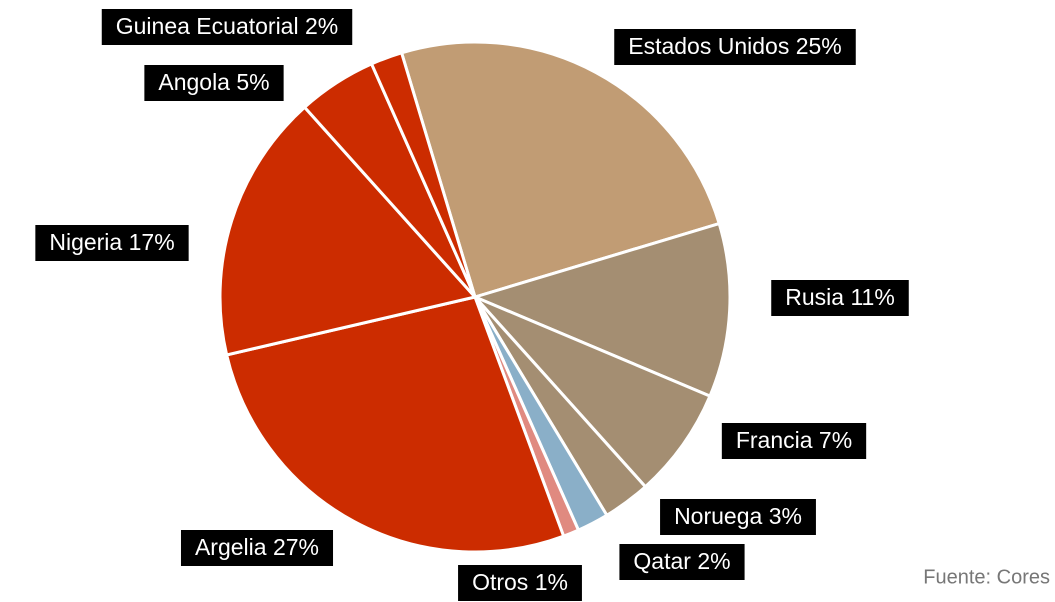 This screenshot has width=1055, height=602. I want to click on label-text: Angola 5%, so click(213, 82).